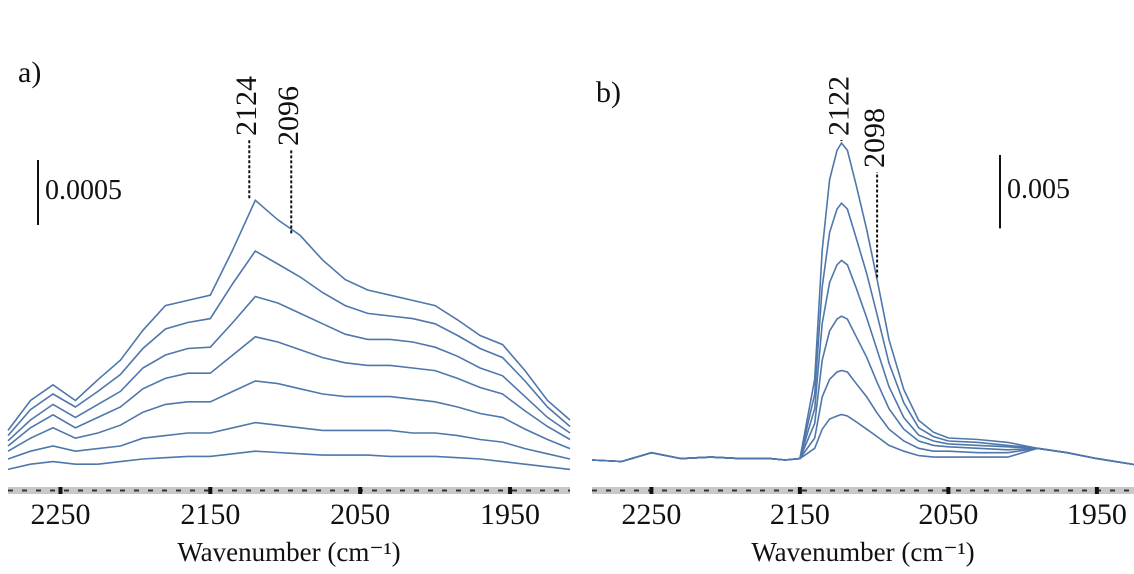 This screenshot has width=1134, height=574. Describe the element at coordinates (29, 72) in the screenshot. I see `panel-label: a)` at that location.